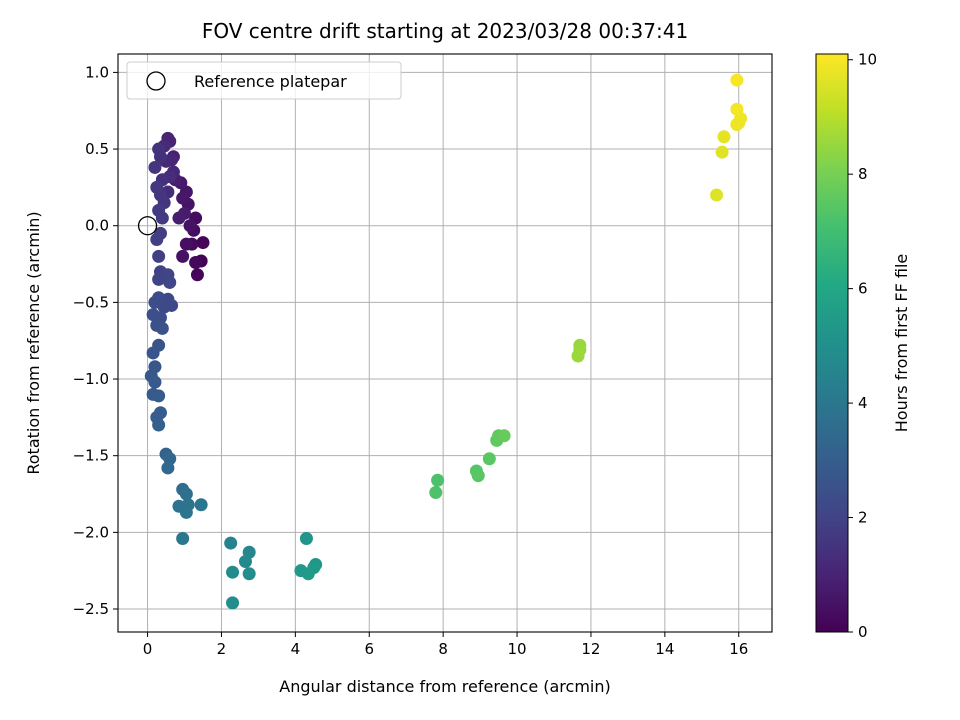 The height and width of the screenshot is (720, 960). I want to click on legend-frame, so click(264, 80).